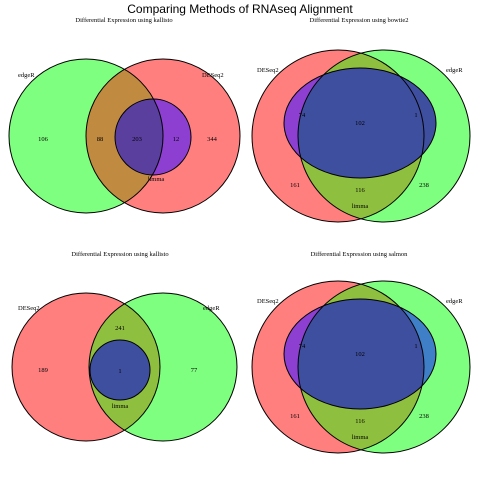 The height and width of the screenshot is (480, 480). Describe the element at coordinates (212, 139) in the screenshot. I see `count-deseq2-only: 344` at that location.